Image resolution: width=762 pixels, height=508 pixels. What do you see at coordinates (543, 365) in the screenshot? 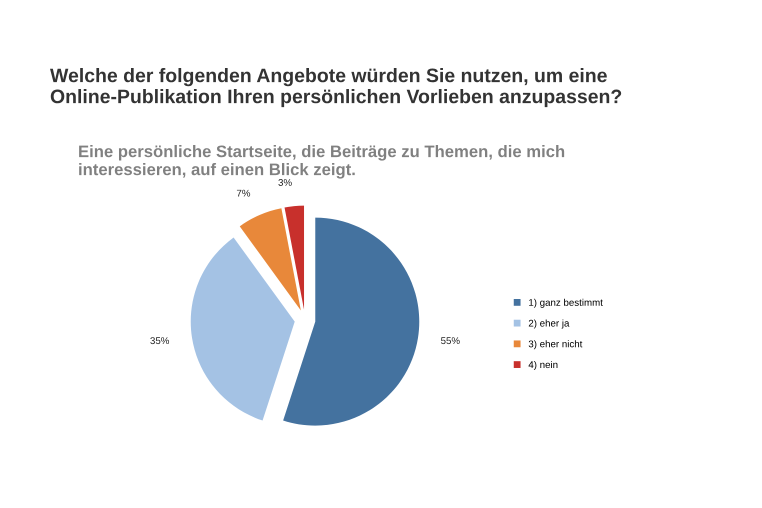
I see `legend-label: 4) nein` at bounding box center [543, 365].